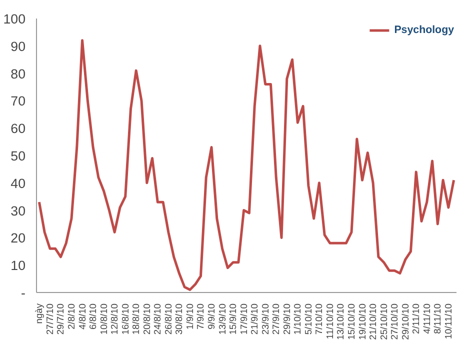  Describe the element at coordinates (168, 319) in the screenshot. I see `x-tick-label: 26/8/10` at that location.